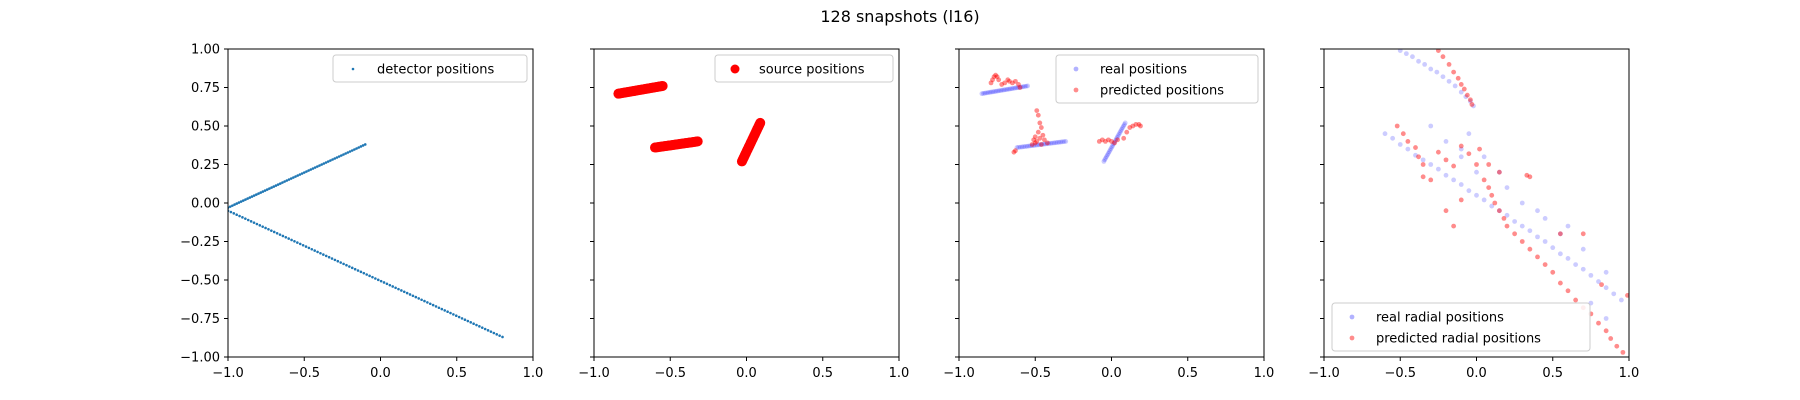  Describe the element at coordinates (200, 358) in the screenshot. I see `y-tick-label: −1.00` at that location.